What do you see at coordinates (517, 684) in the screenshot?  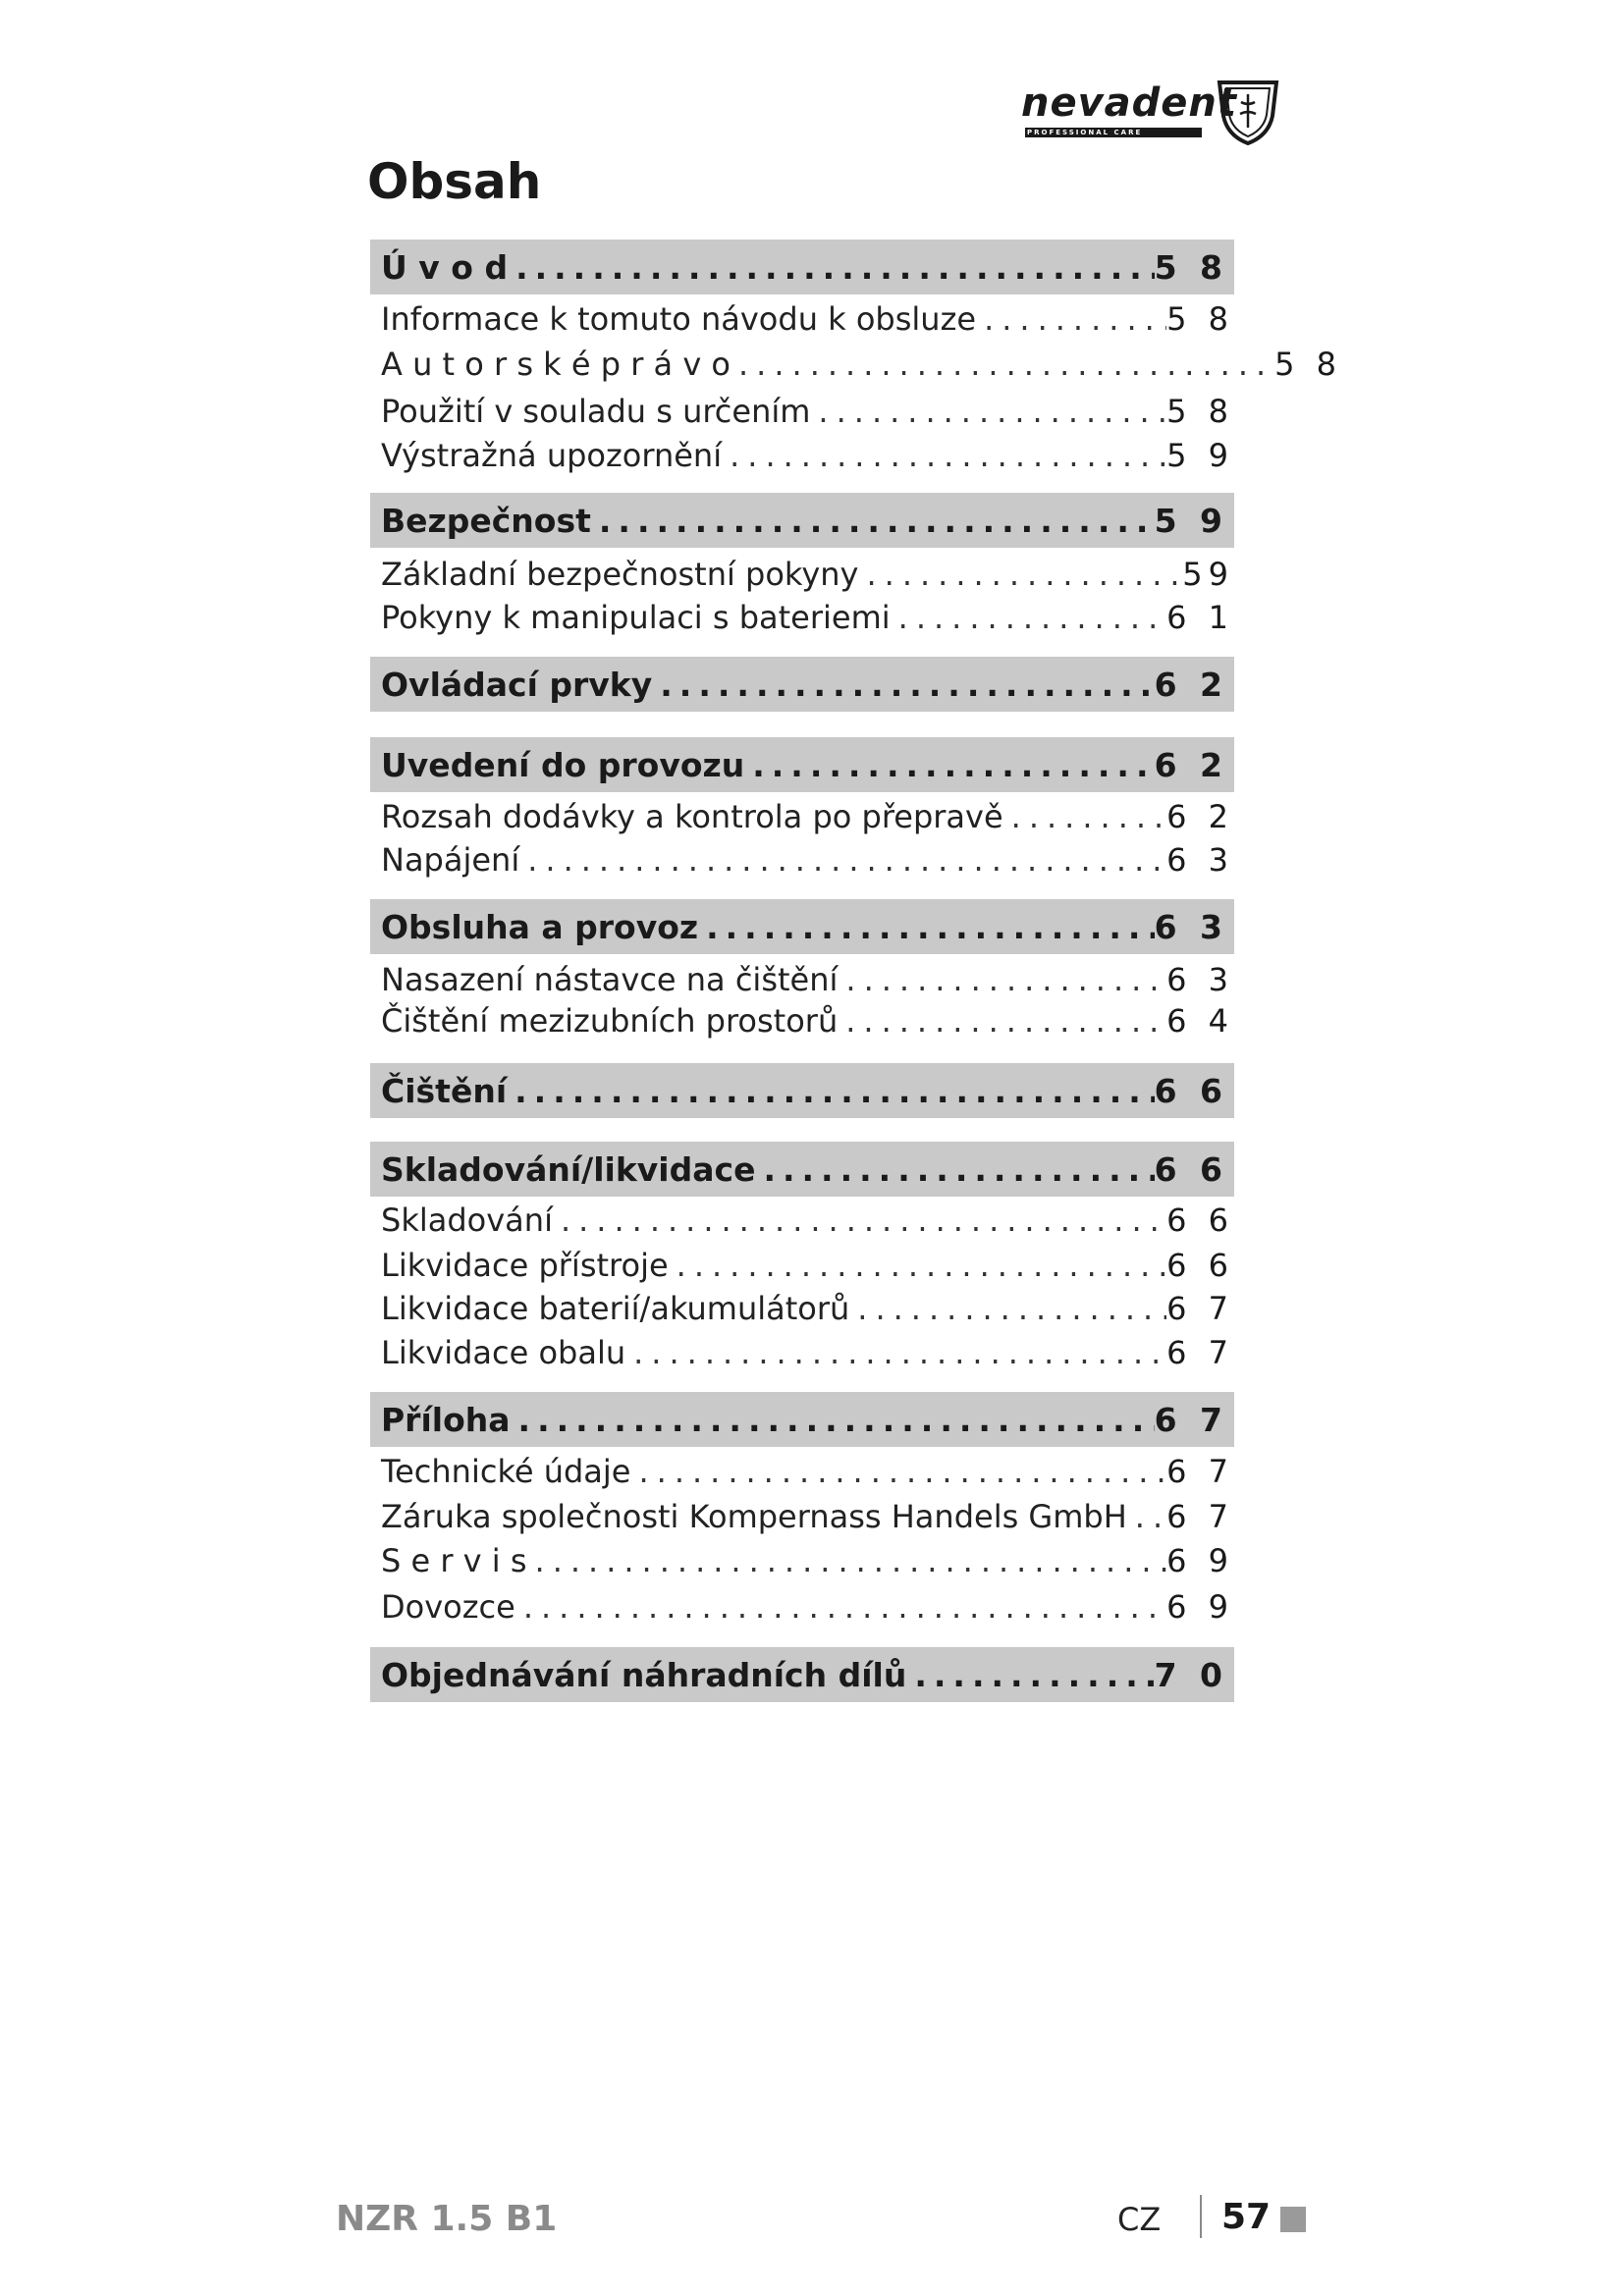 I see `toc-section-title: Ovládací prvky` at bounding box center [517, 684].